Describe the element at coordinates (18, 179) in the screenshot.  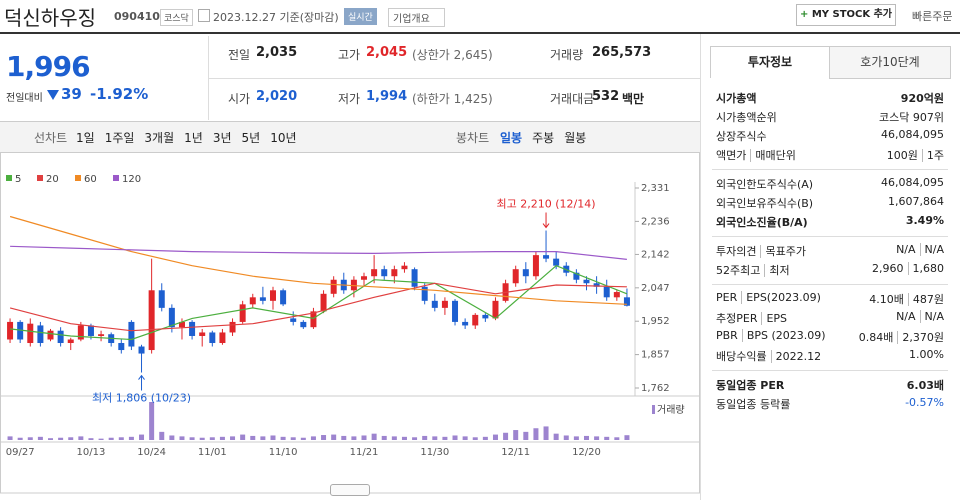
I see `legend-label: 5` at that location.